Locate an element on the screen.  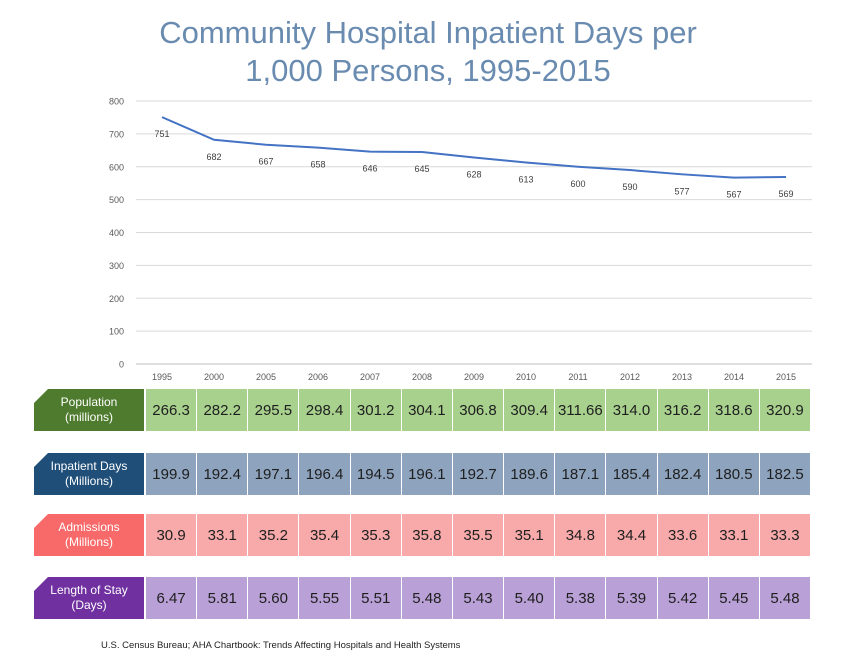
inpatient-days-label-line1: Inpatient Days is located at coordinates (89, 466).